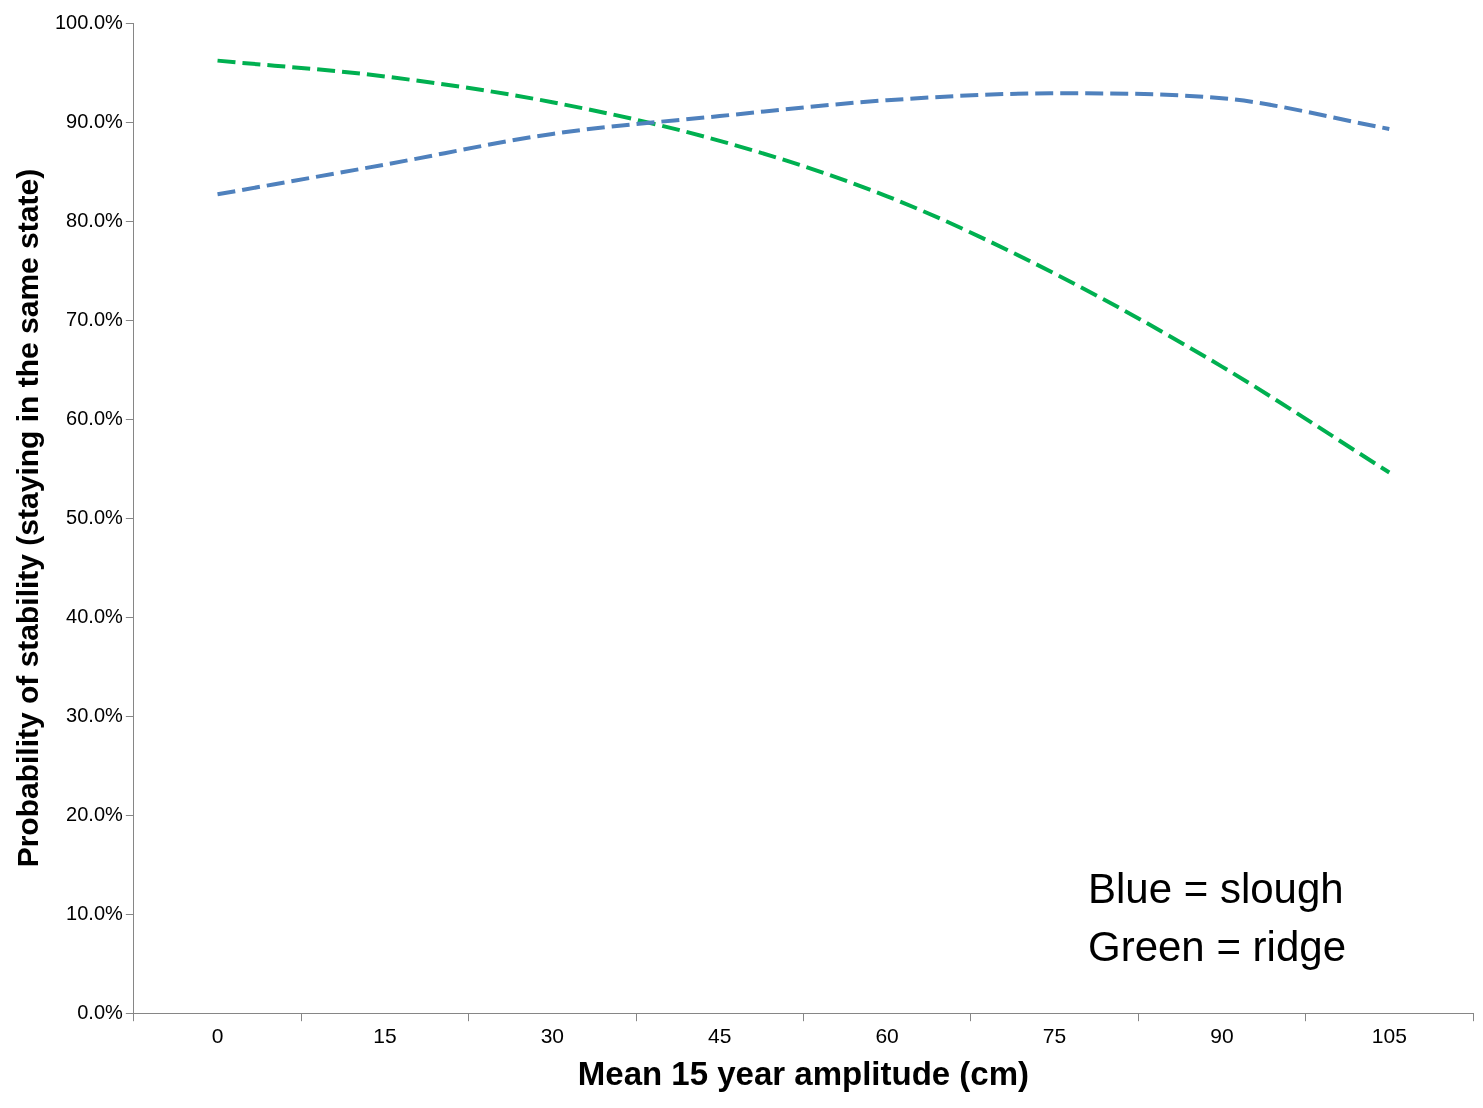 The height and width of the screenshot is (1108, 1483). I want to click on annotation: Blue = slough, so click(1216, 889).